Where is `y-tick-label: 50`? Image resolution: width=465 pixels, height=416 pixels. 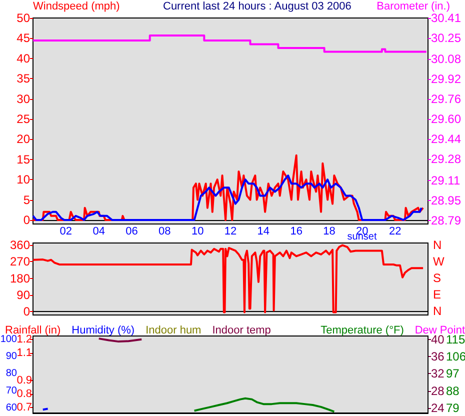
y-tick-label: 50 is located at coordinates (23, 18).